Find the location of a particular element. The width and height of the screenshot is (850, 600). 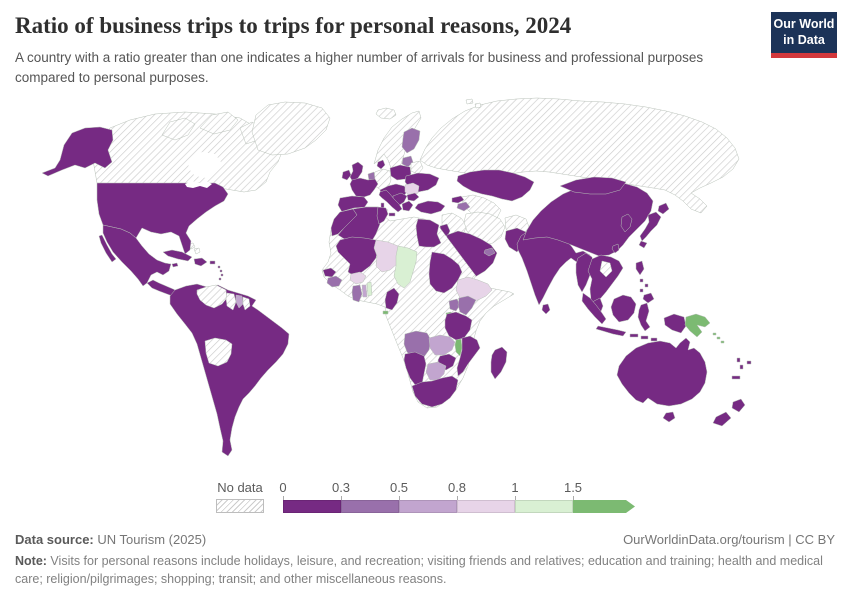

map-region-lesser-sunda: Indonesia is located at coordinates (643, 337).